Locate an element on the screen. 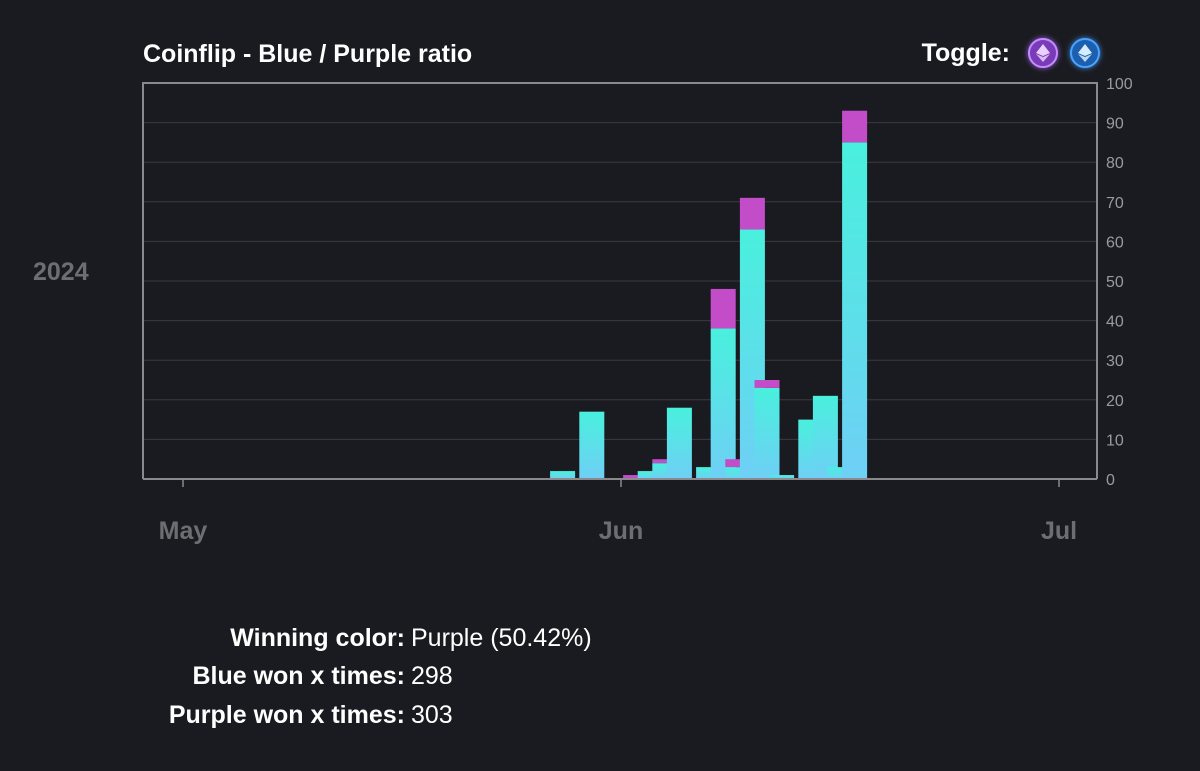  blue-won-value: 298 is located at coordinates (432, 676).